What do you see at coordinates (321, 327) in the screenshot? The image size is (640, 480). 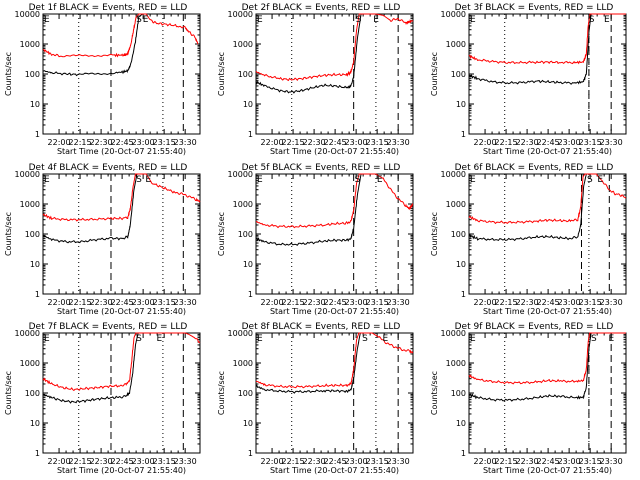 I see `panel-title: Det 8f BLACK = Events, RED = LLD` at bounding box center [321, 327].